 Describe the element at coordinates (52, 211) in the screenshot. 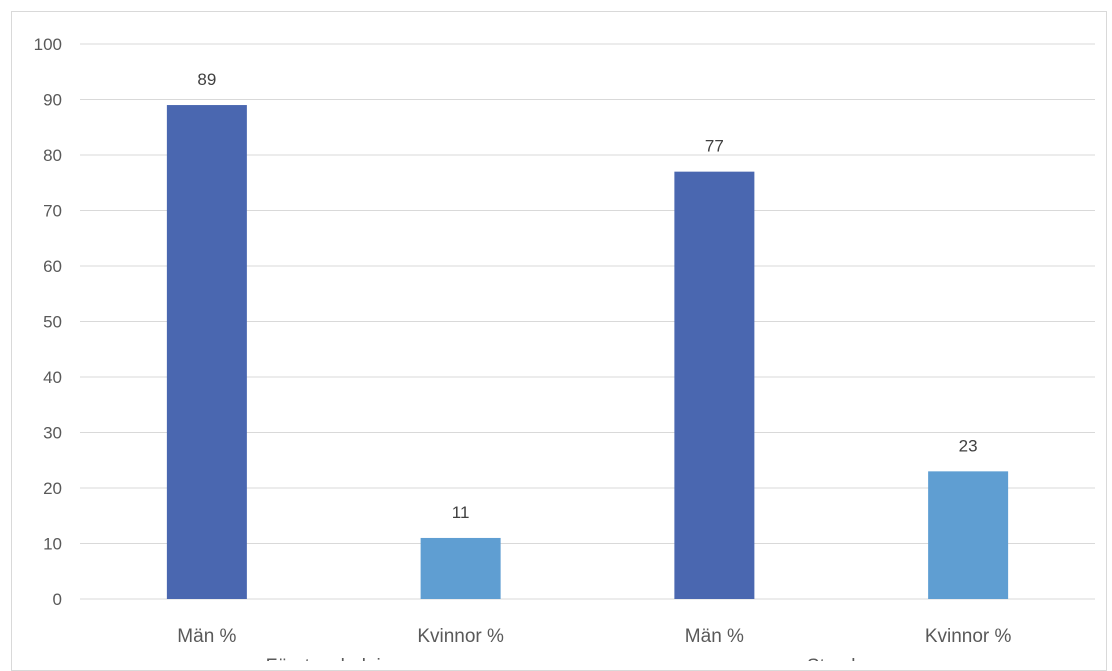

I see `y-tick-label: 70` at that location.